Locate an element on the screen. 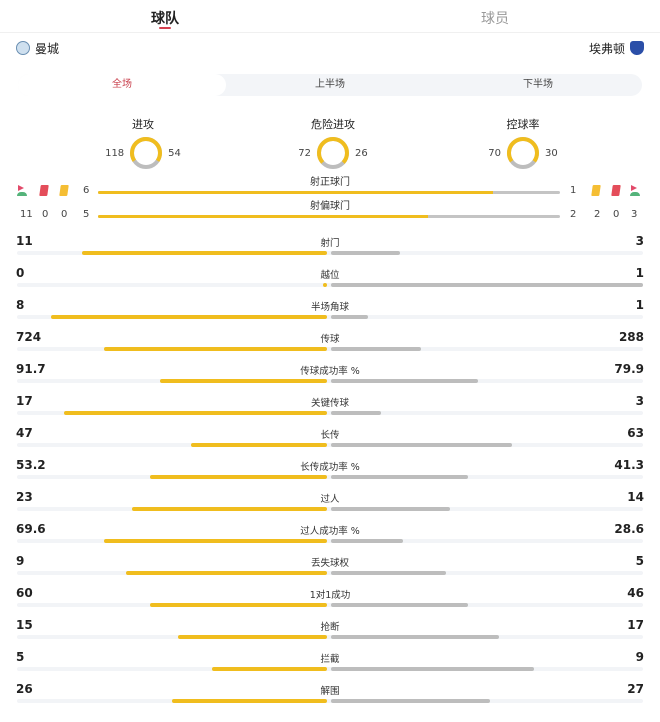 This screenshot has width=660, height=722. stat-home-value: 0 is located at coordinates (20, 273).